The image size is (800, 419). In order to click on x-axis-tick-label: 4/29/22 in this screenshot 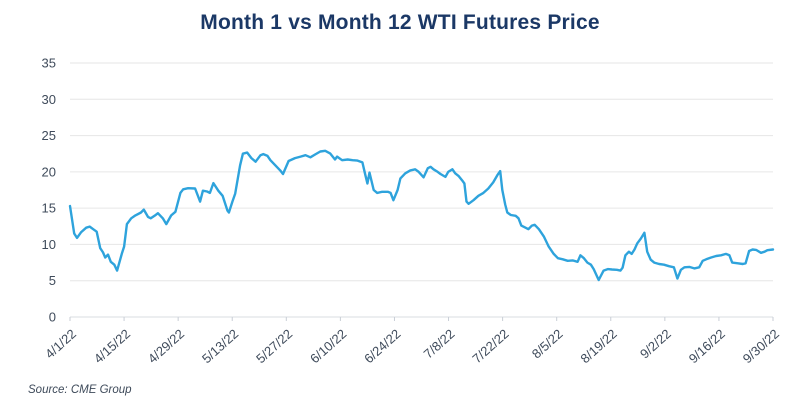, I will do `click(166, 346)`.